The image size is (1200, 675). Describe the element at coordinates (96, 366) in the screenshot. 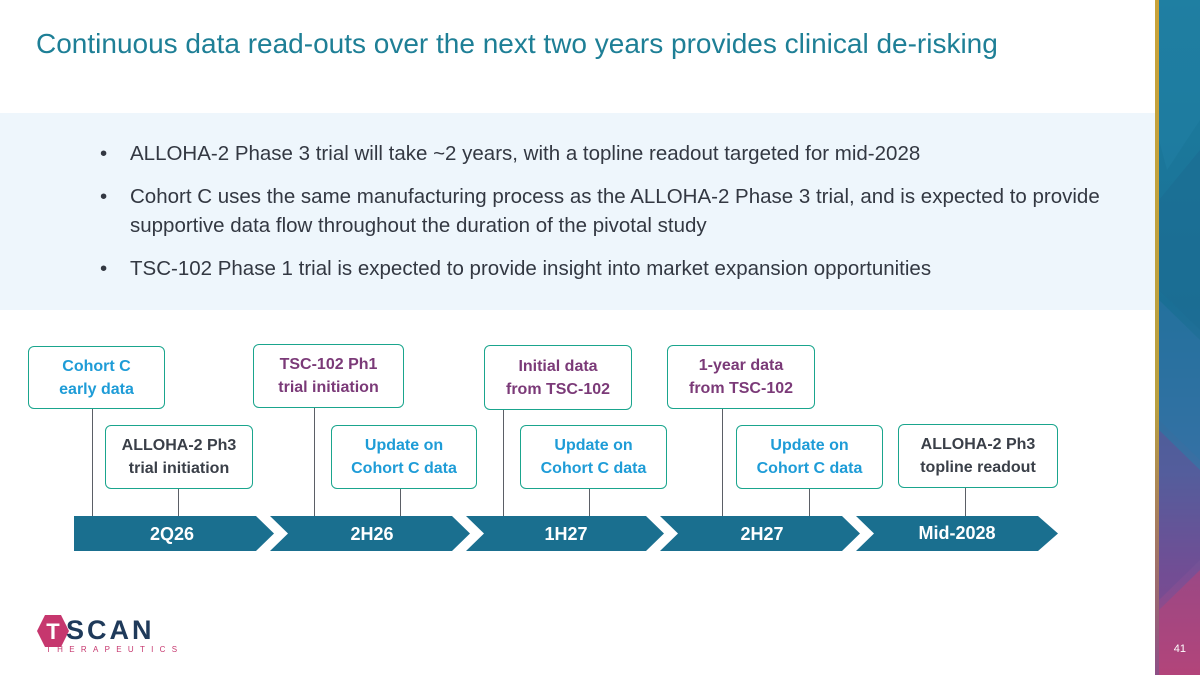

I see `event-line: Cohort C` at that location.